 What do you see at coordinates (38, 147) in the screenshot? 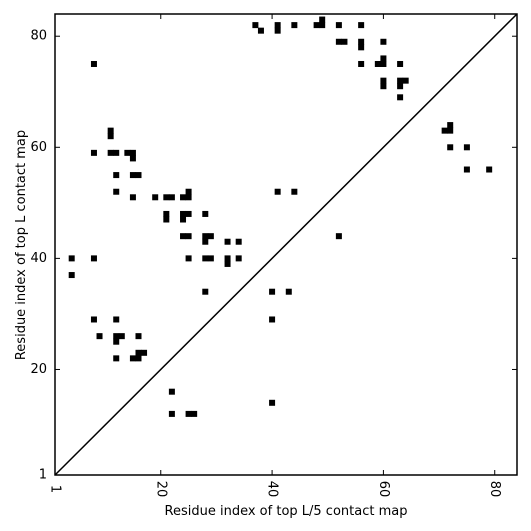
I see `y-tick-label: 60` at bounding box center [38, 147].